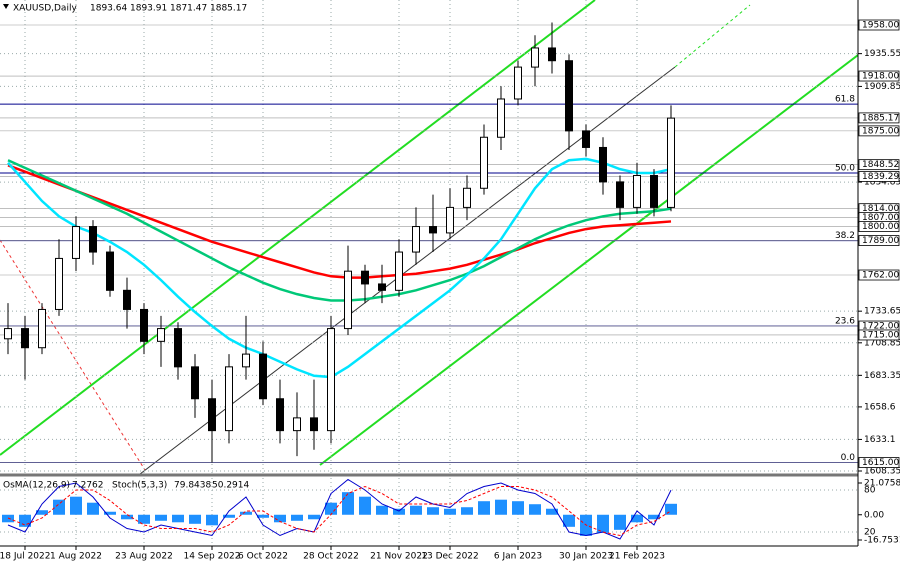  Describe the element at coordinates (637, 557) in the screenshot. I see `x-tick-label: 21 Feb 2023` at that location.